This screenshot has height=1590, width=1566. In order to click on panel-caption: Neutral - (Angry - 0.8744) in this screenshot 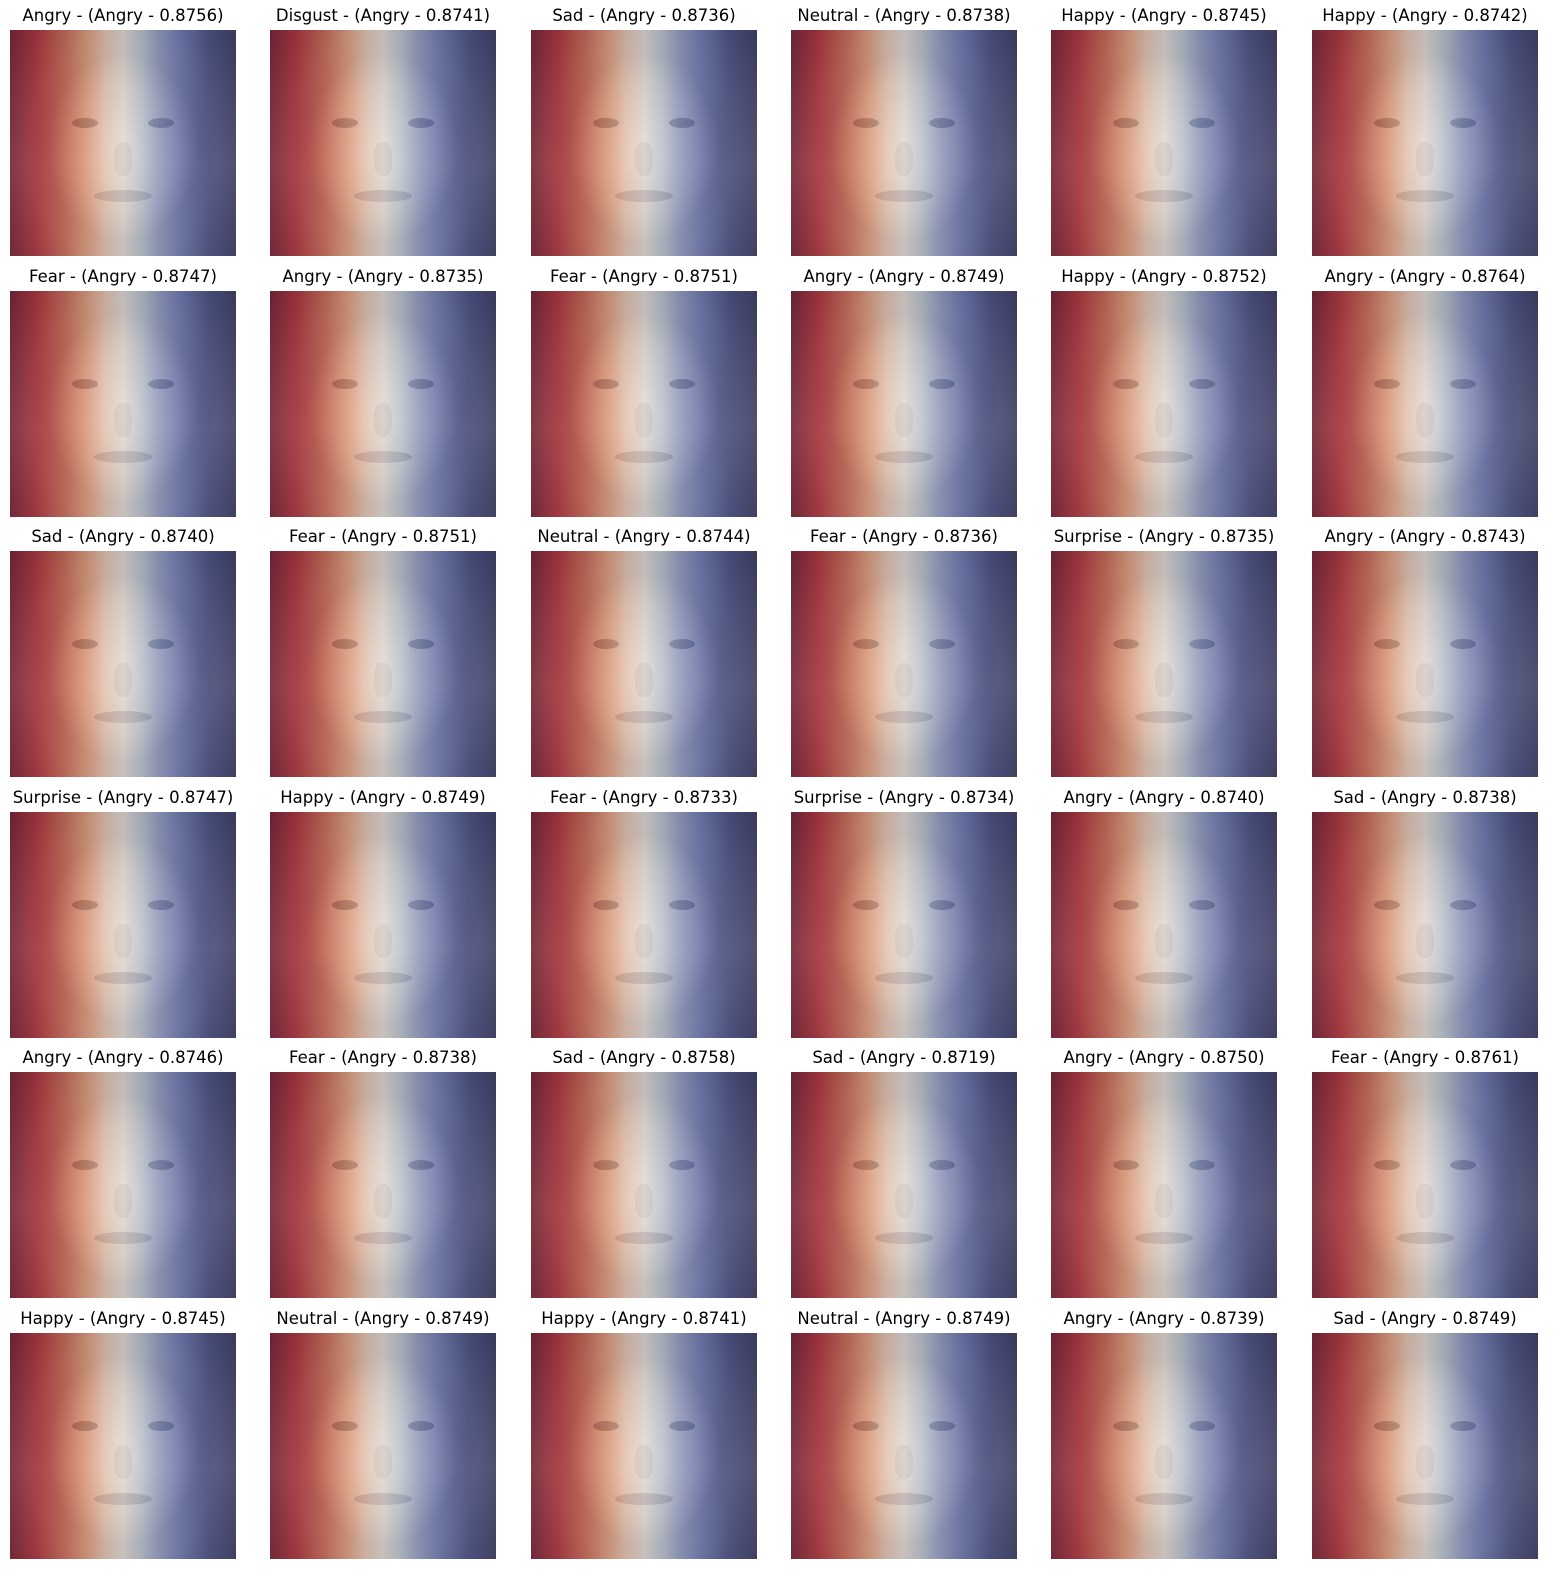, I will do `click(644, 536)`.